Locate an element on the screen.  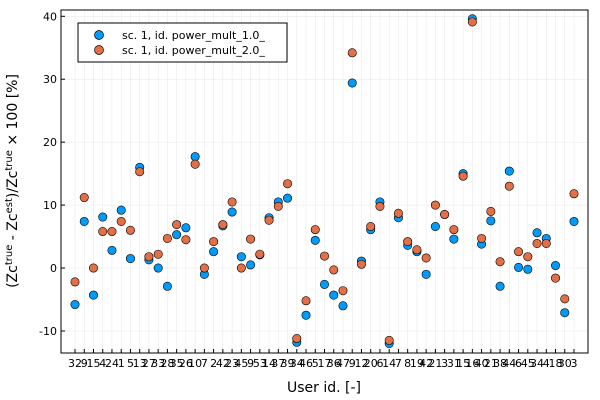
x-tick-label: 17 is located at coordinates (325, 363).